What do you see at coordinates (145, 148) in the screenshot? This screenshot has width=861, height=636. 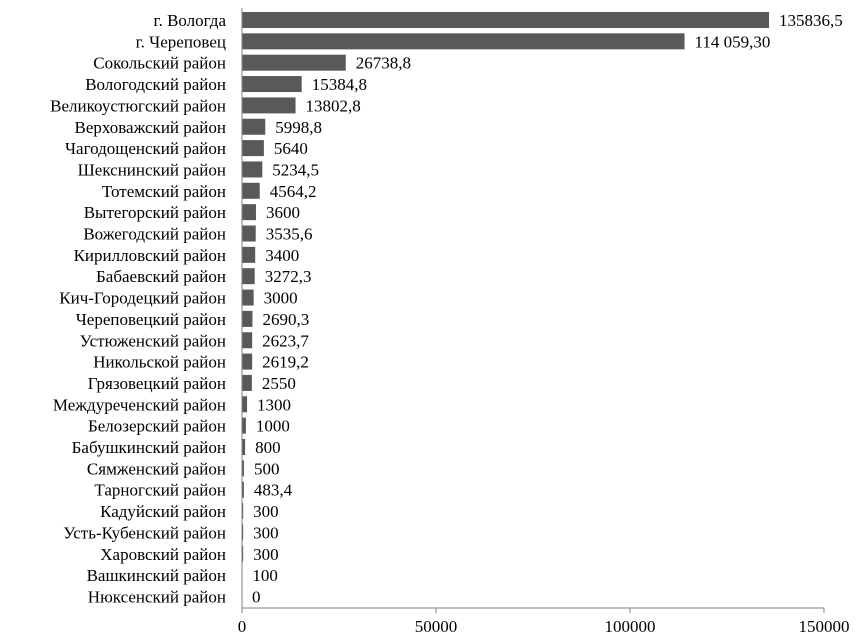 I see `category-label: Чагодощенский район` at bounding box center [145, 148].